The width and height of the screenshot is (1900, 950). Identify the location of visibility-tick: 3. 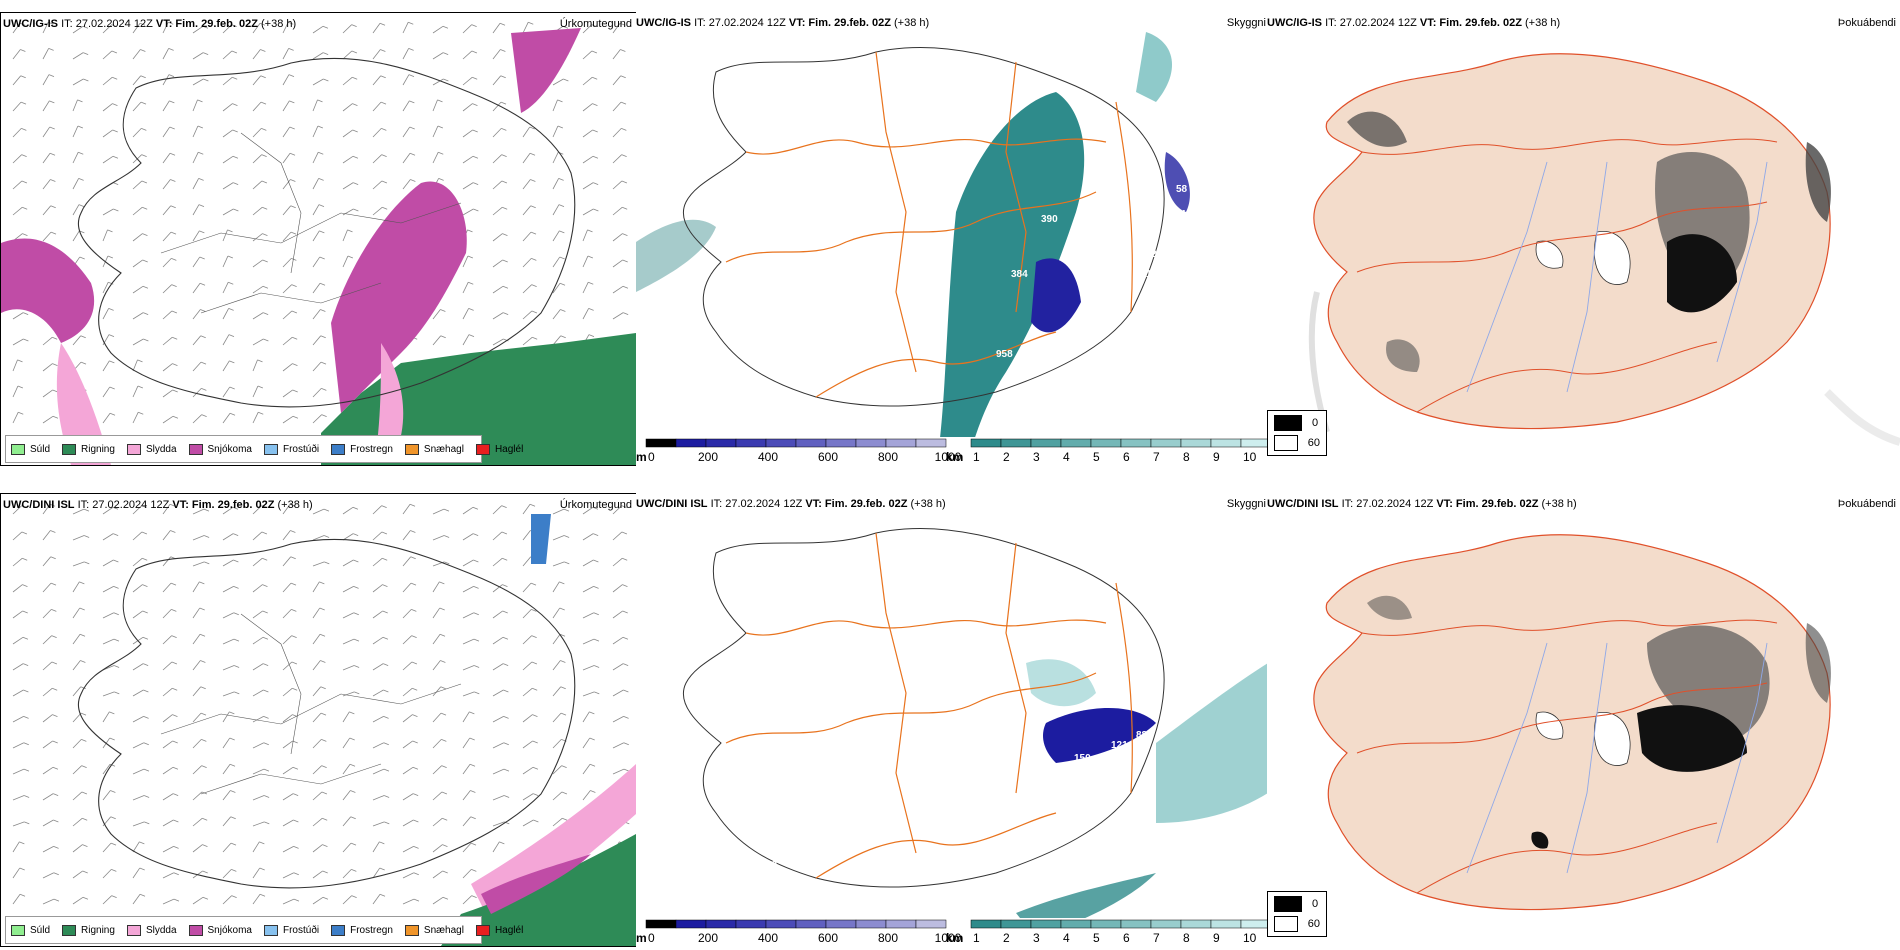
(1036, 938).